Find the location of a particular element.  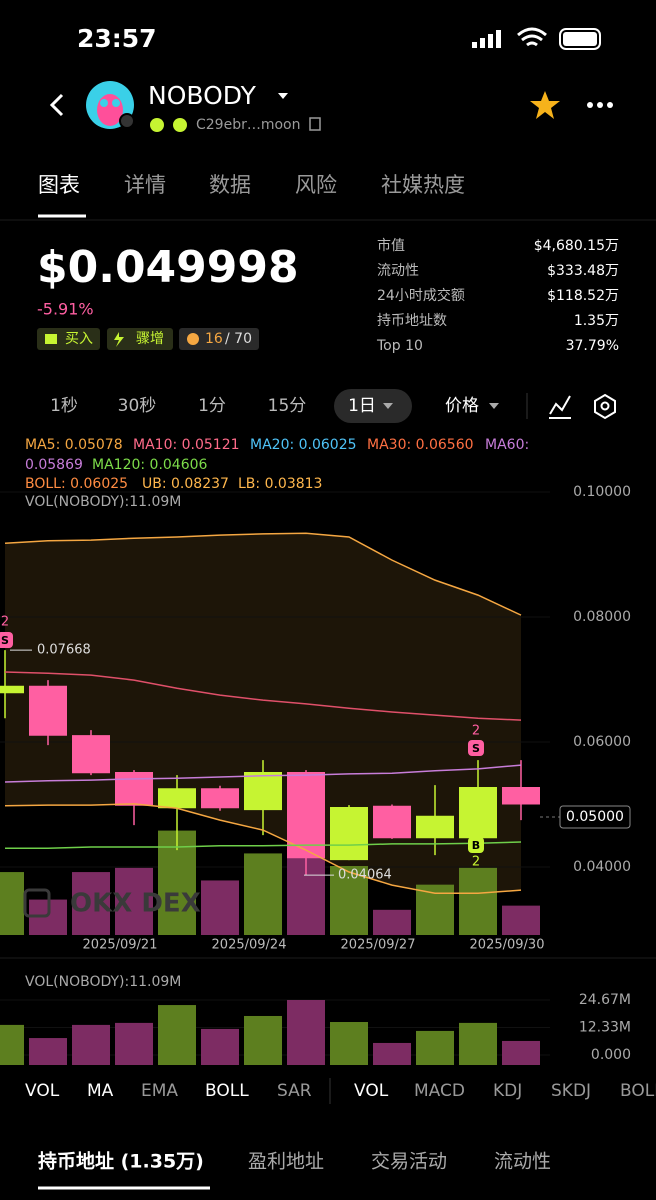

stat-label: 持币地址数 is located at coordinates (412, 321).